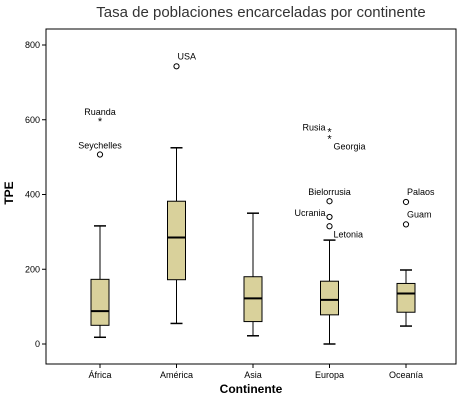 This screenshot has height=404, width=474. I want to click on outlier-point: *Rusia, so click(317, 131).